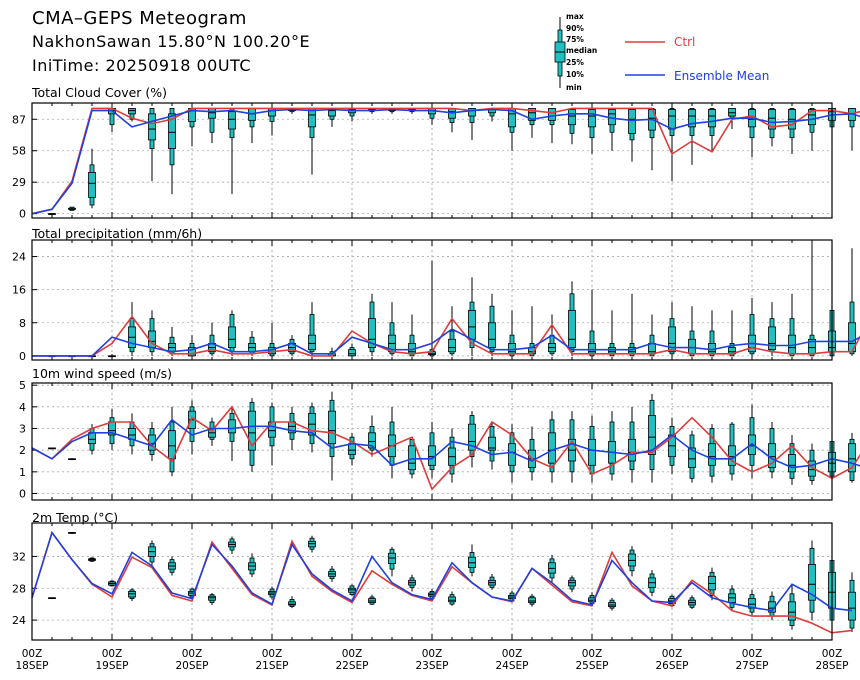 Image resolution: width=860 pixels, height=680 pixels. I want to click on panel-title: 2m Temp (°C), so click(75, 517).